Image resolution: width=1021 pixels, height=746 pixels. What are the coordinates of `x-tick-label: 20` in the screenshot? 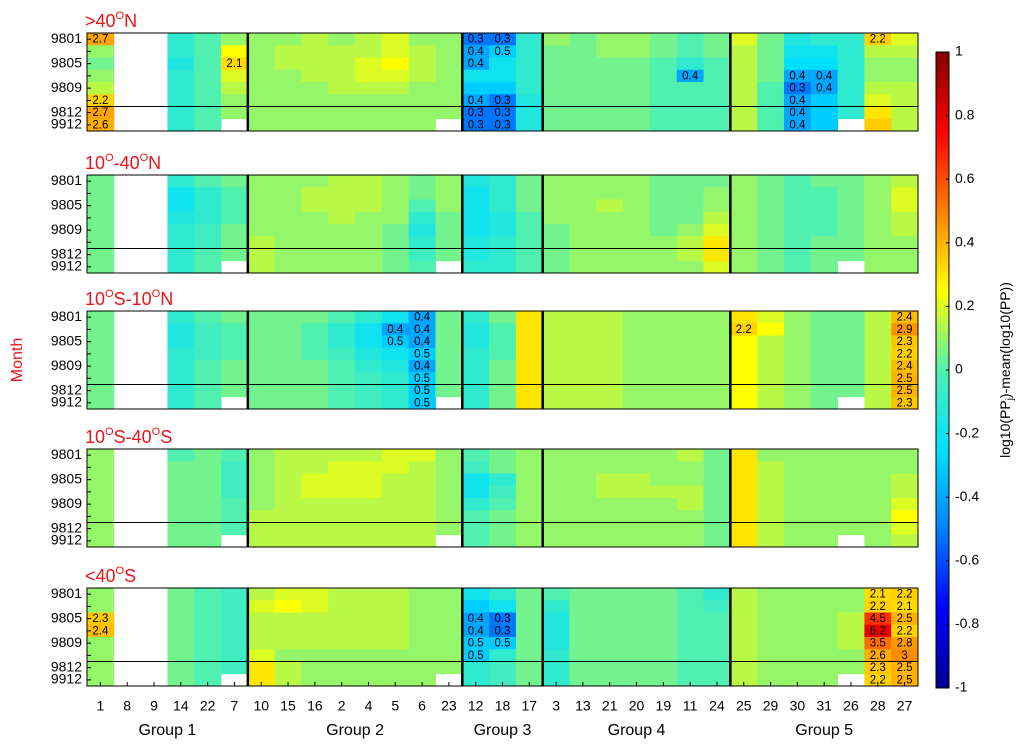 It's located at (637, 706).